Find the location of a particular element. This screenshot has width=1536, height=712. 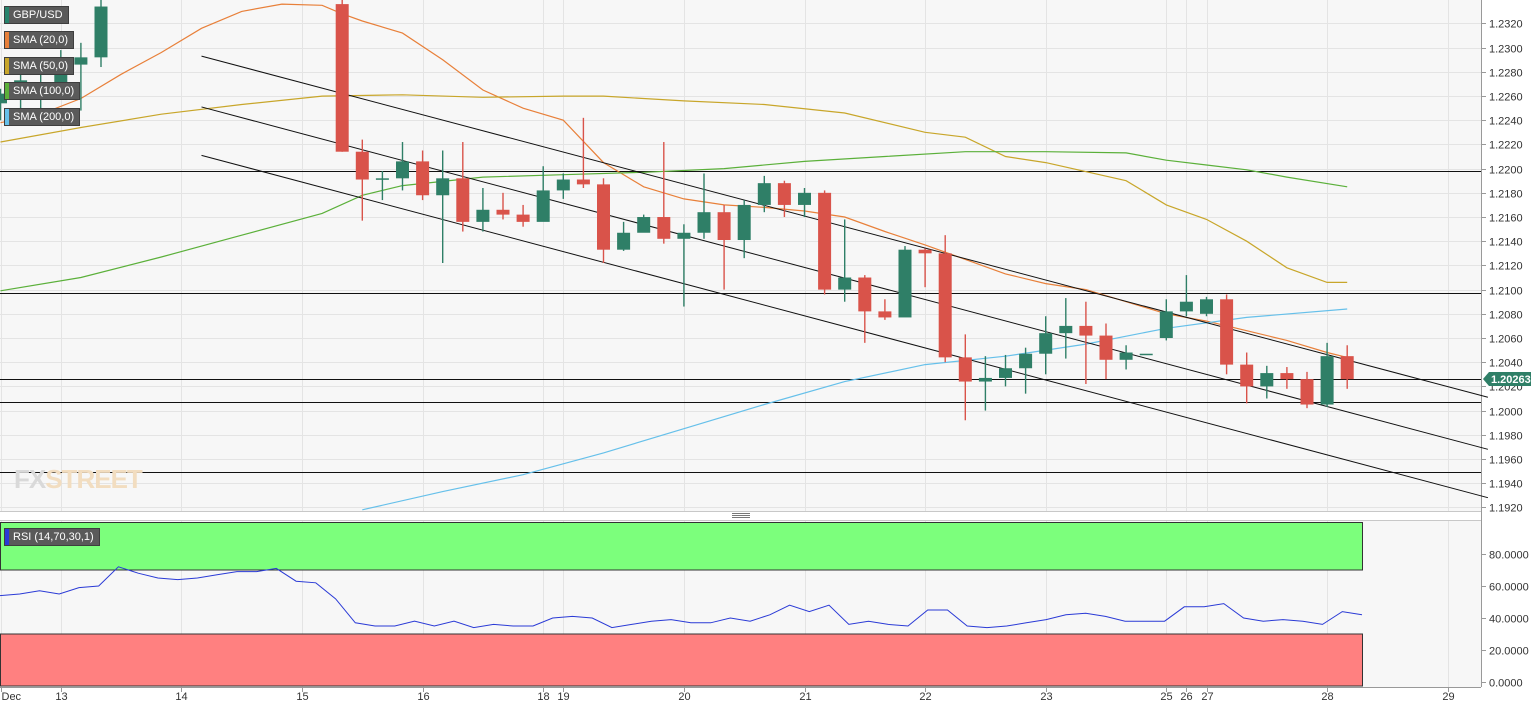

price-axis-background is located at coordinates (1508, 356).